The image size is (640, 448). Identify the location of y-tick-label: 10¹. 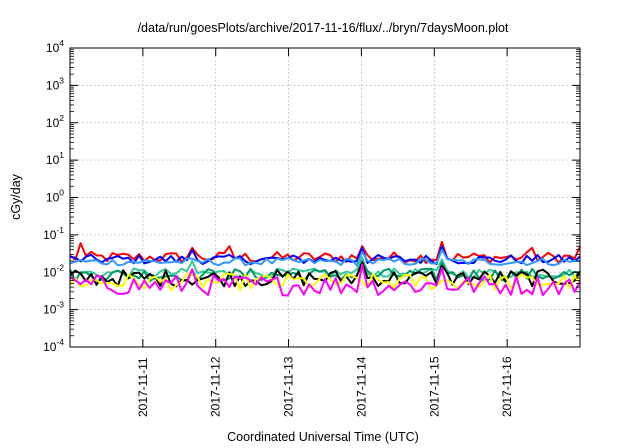
(55, 158).